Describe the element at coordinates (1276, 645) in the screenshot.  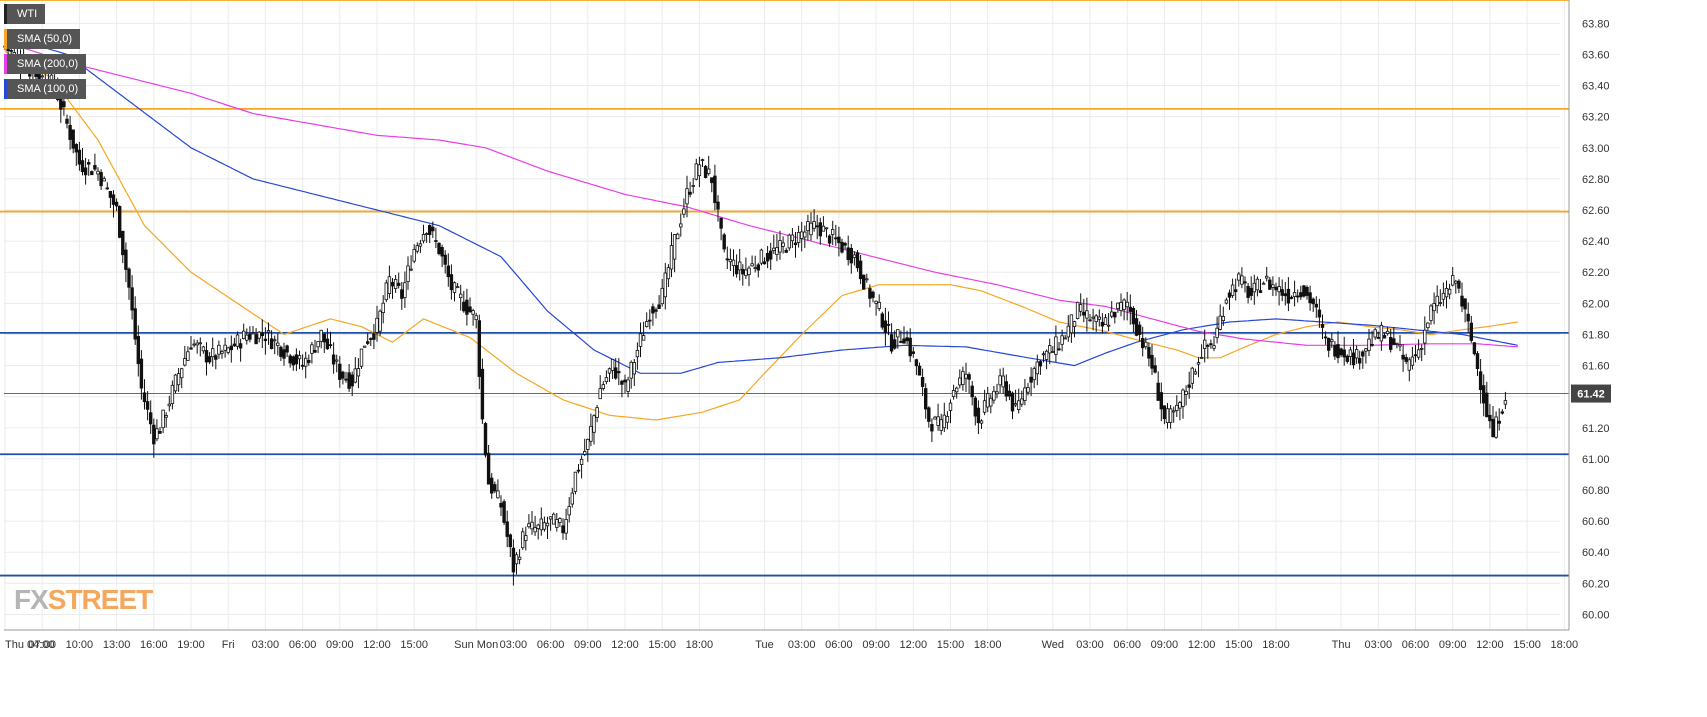
I see `x-tick-label: 18:00` at that location.